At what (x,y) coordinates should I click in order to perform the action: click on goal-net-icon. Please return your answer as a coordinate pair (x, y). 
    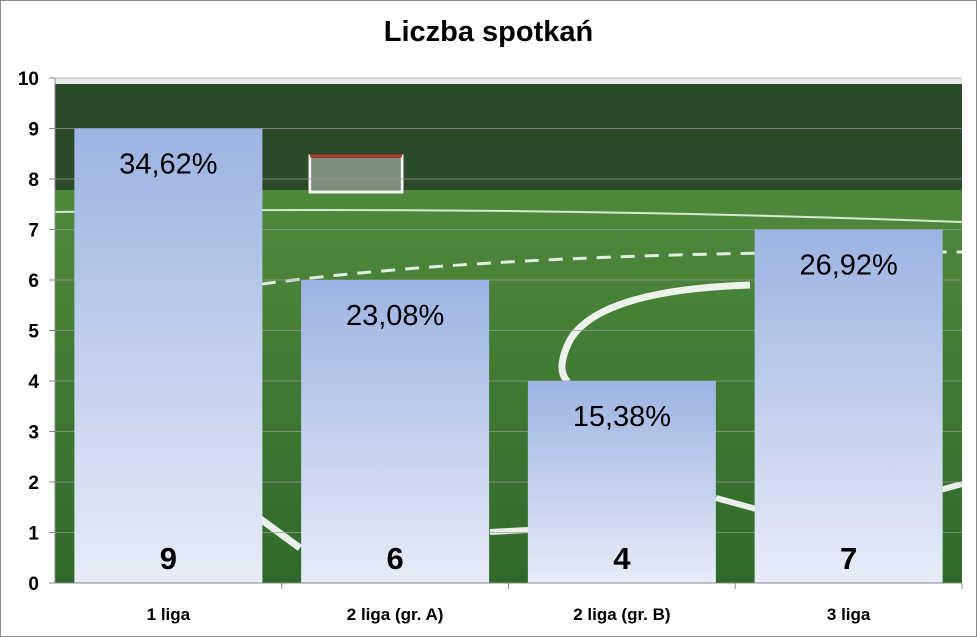
    Looking at the image, I should click on (356, 174).